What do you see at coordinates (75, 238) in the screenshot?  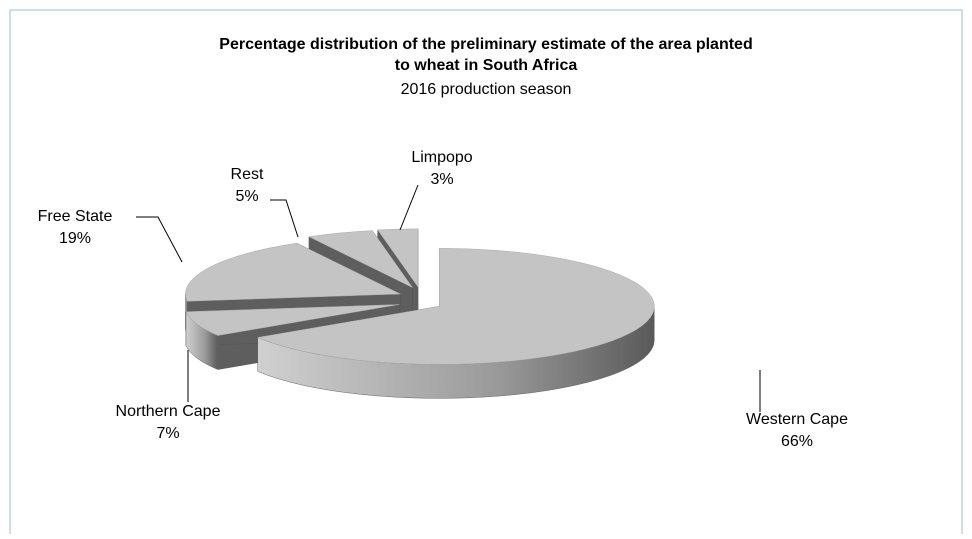 I see `value-label: 19%` at bounding box center [75, 238].